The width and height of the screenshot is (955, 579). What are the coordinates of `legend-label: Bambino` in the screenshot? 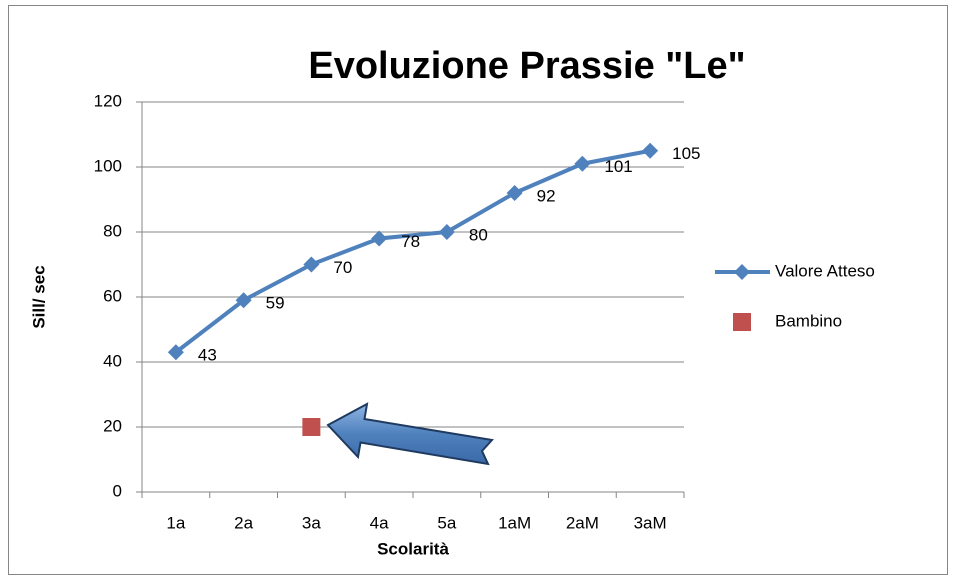 It's located at (808, 320).